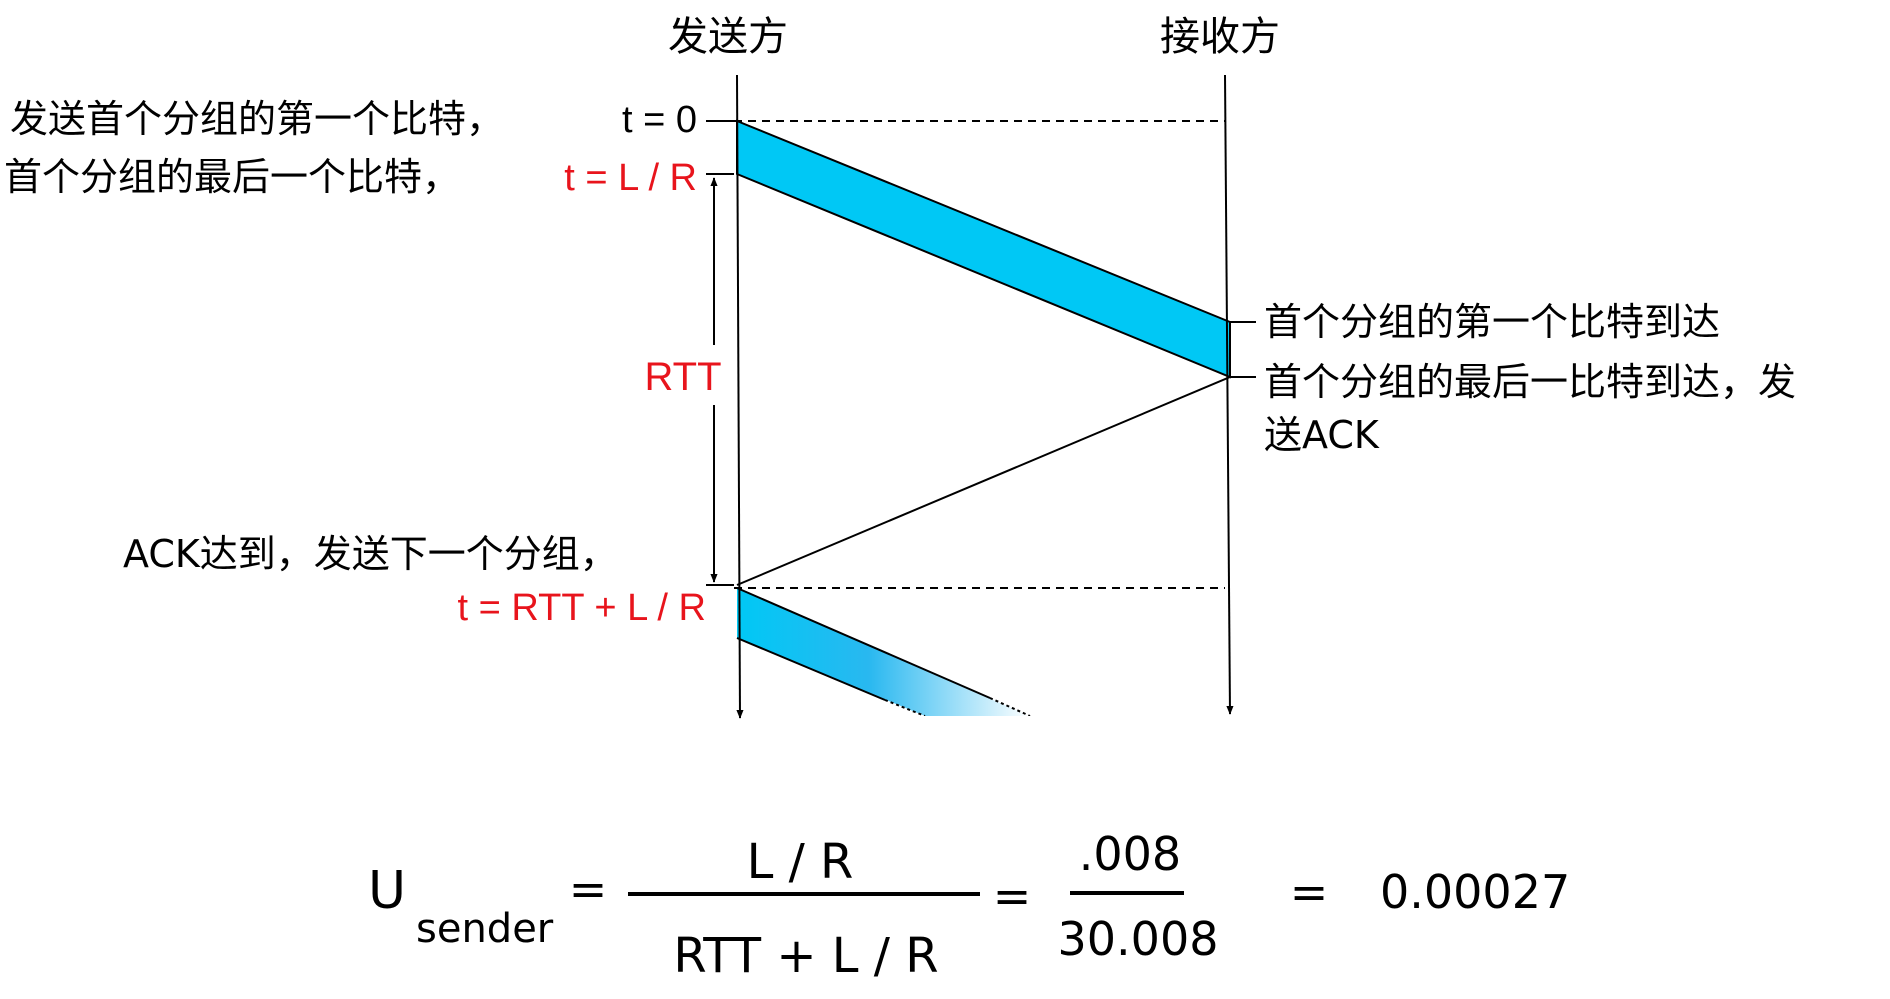  Describe the element at coordinates (485, 929) in the screenshot. I see `formula-u-subscript: sender` at that location.